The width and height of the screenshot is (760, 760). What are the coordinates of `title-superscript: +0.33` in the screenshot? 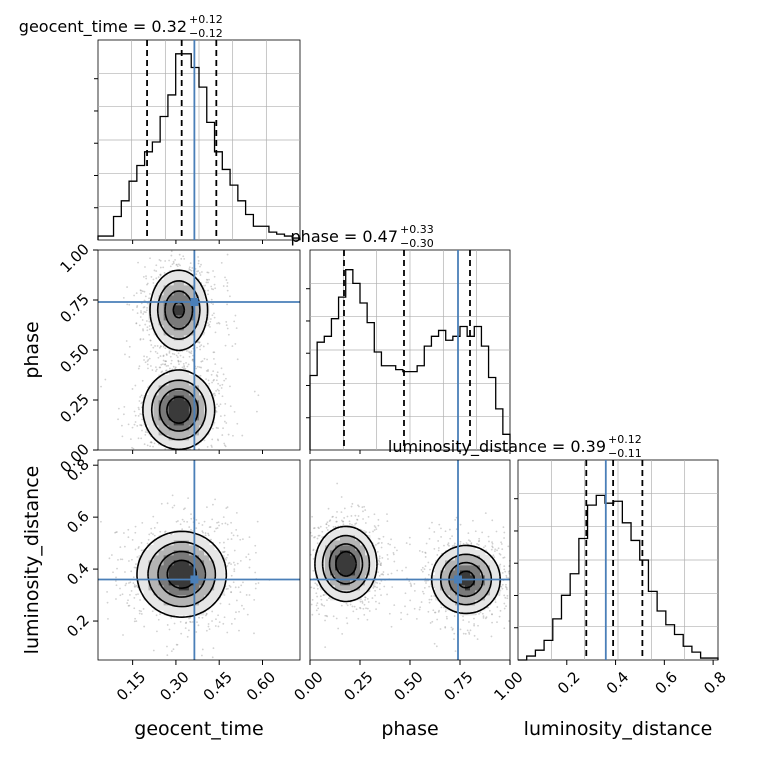 It's located at (417, 229).